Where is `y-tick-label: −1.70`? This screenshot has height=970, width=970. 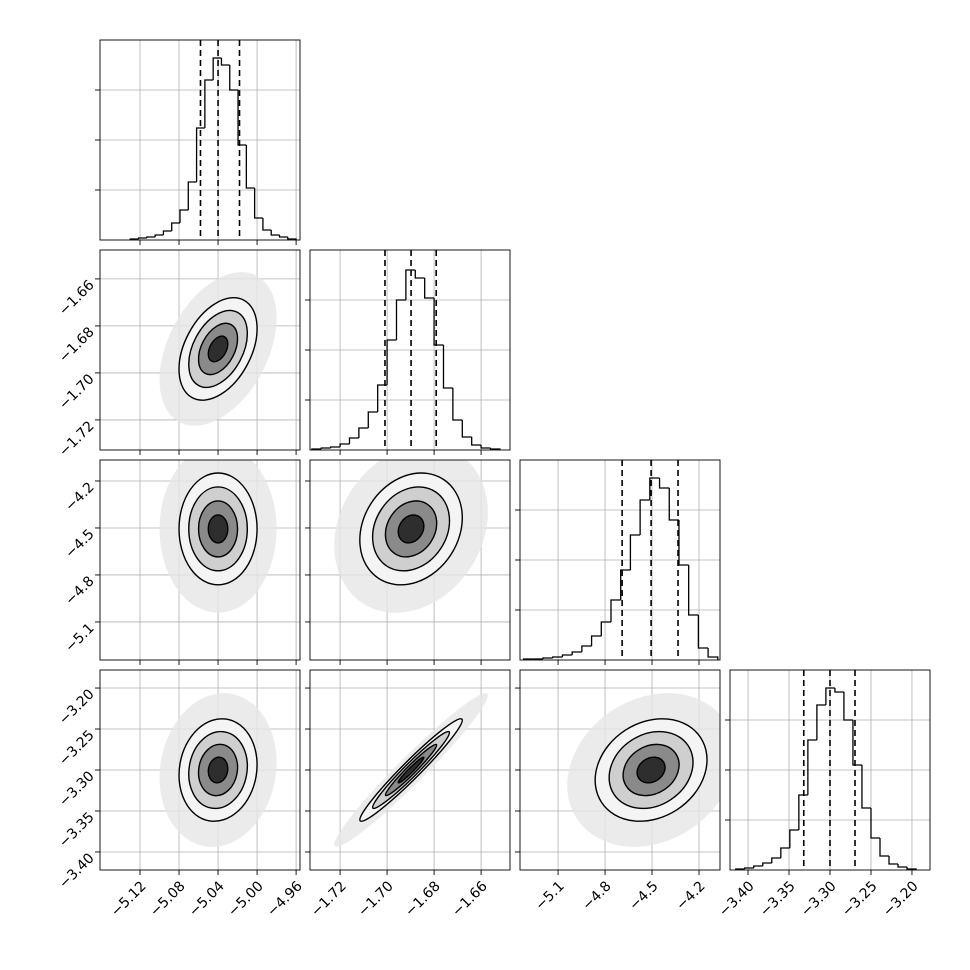 y-tick-label: −1.70 is located at coordinates (77, 392).